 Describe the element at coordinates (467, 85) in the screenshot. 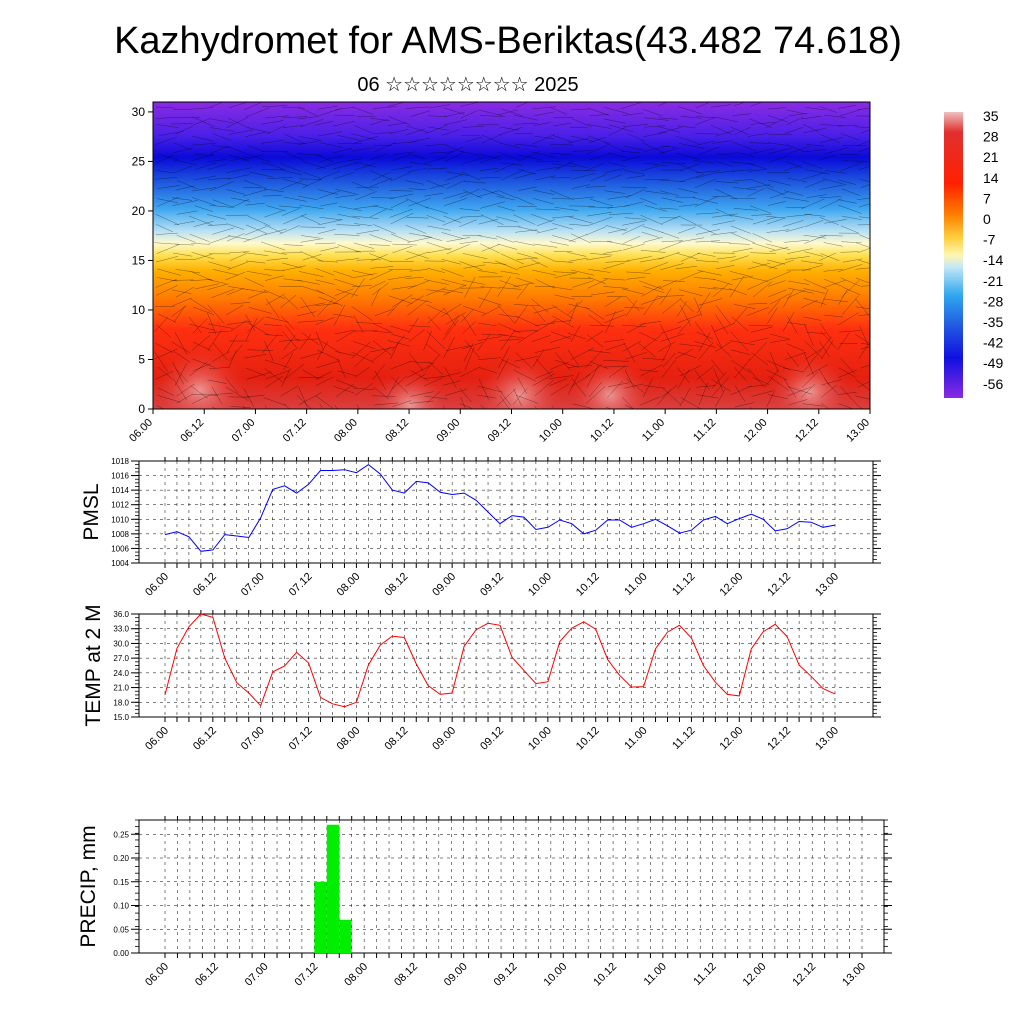

I see `chart-subtitle: 06 ☆☆☆☆☆☆☆☆ 2025` at that location.